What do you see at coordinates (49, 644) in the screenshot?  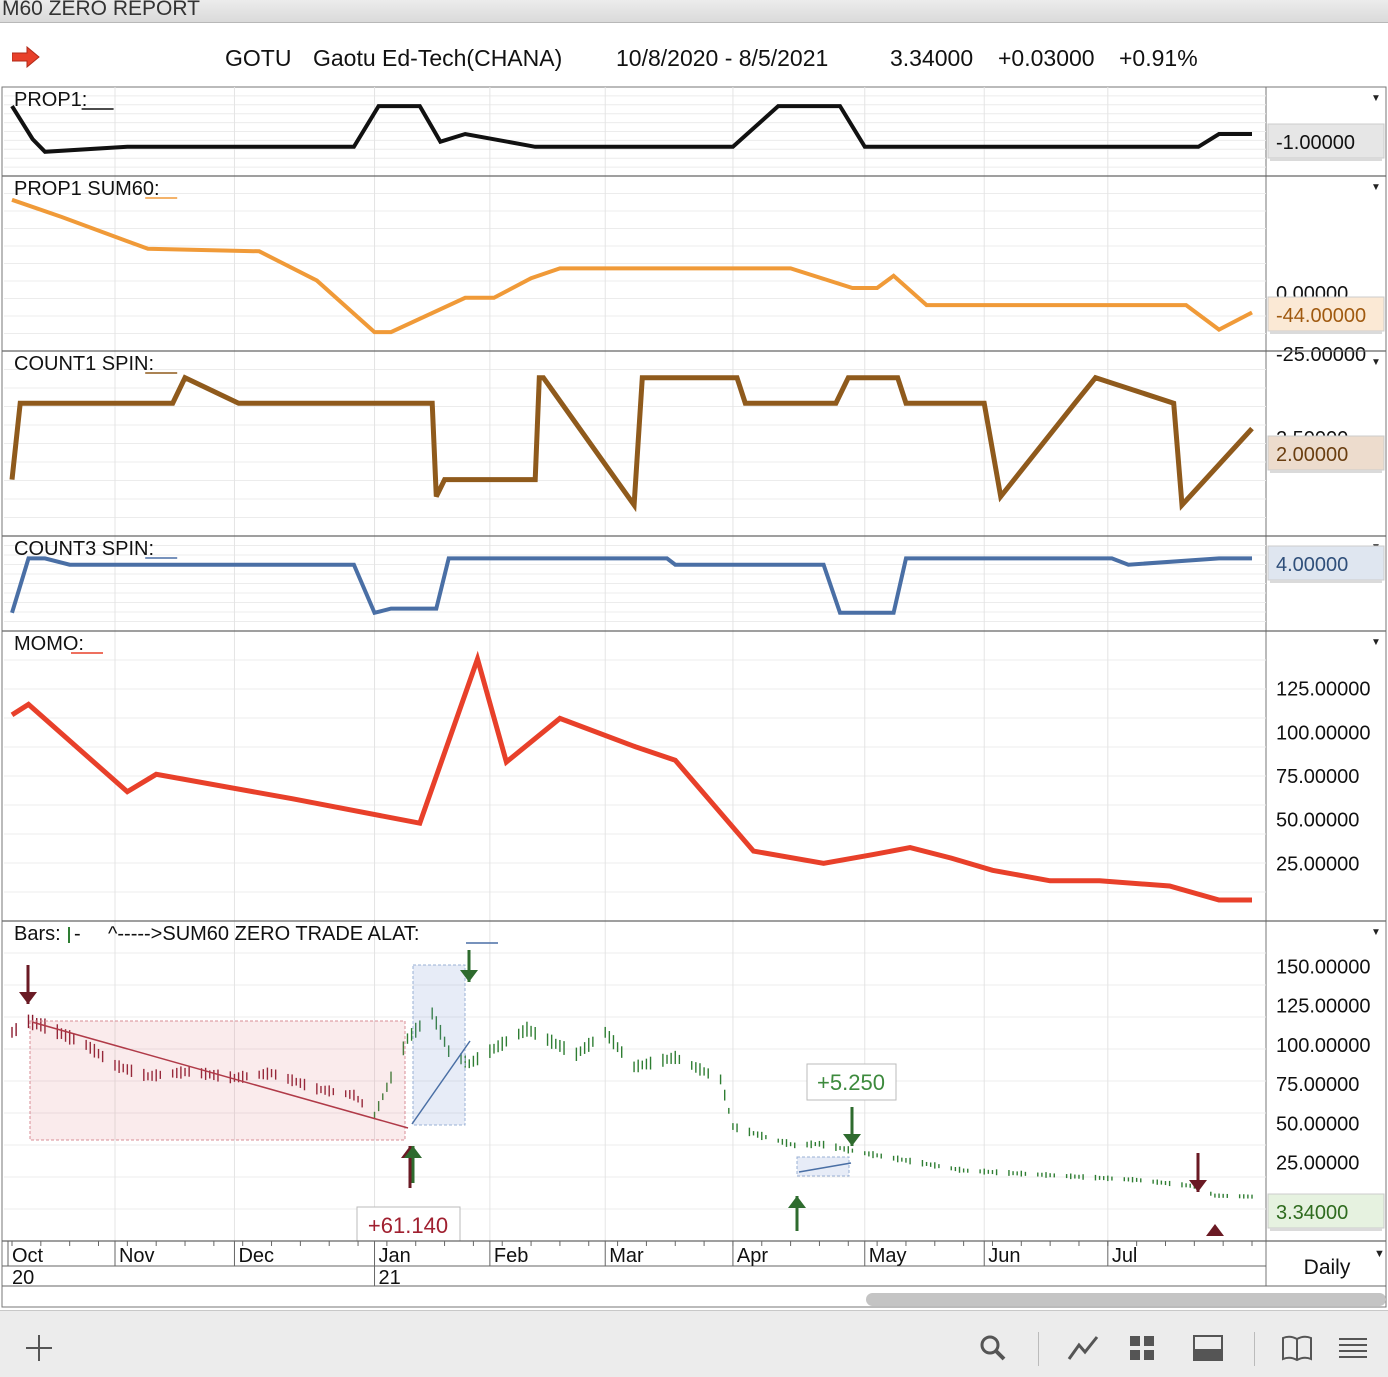 I see `pane-label: MOMO:` at bounding box center [49, 644].